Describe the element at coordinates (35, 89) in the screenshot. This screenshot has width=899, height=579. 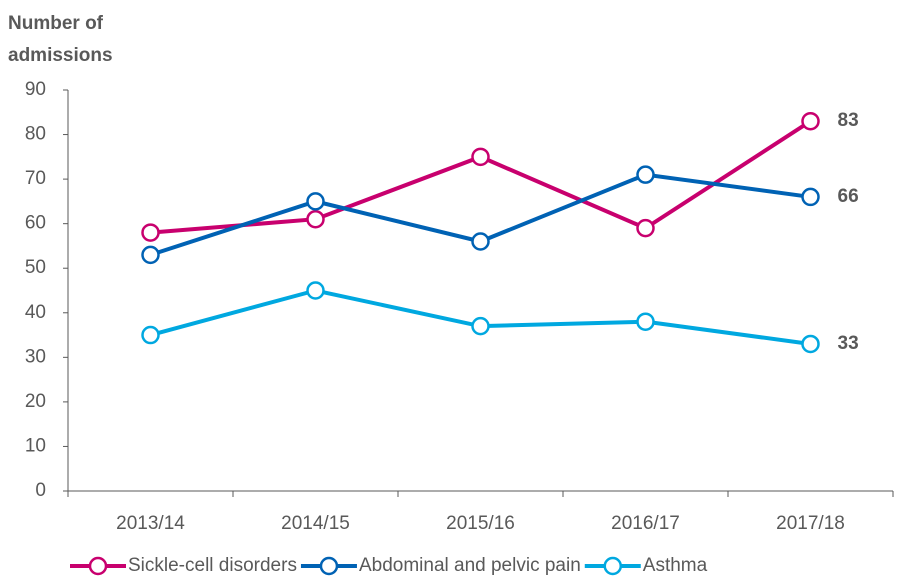
I see `y-tick-label: 90` at that location.